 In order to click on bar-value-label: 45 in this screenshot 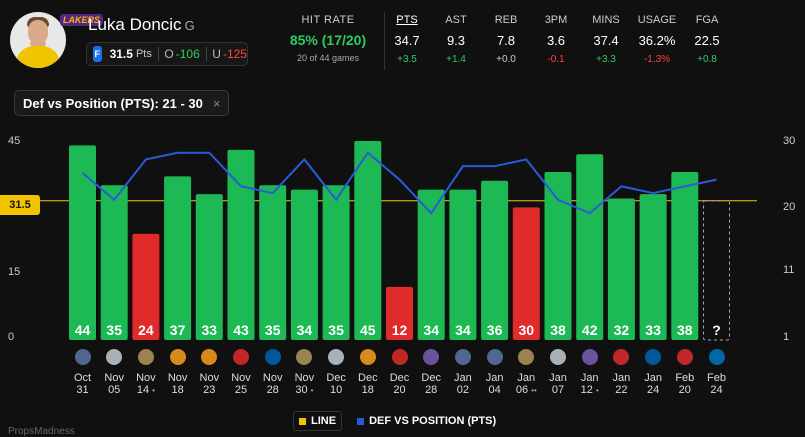, I will do `click(368, 330)`.